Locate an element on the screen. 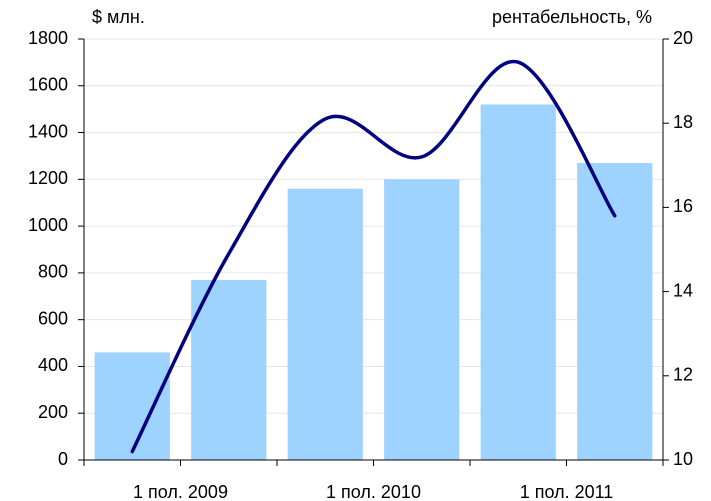 This screenshot has width=711, height=501. y2-tick-label: 14 is located at coordinates (683, 290).